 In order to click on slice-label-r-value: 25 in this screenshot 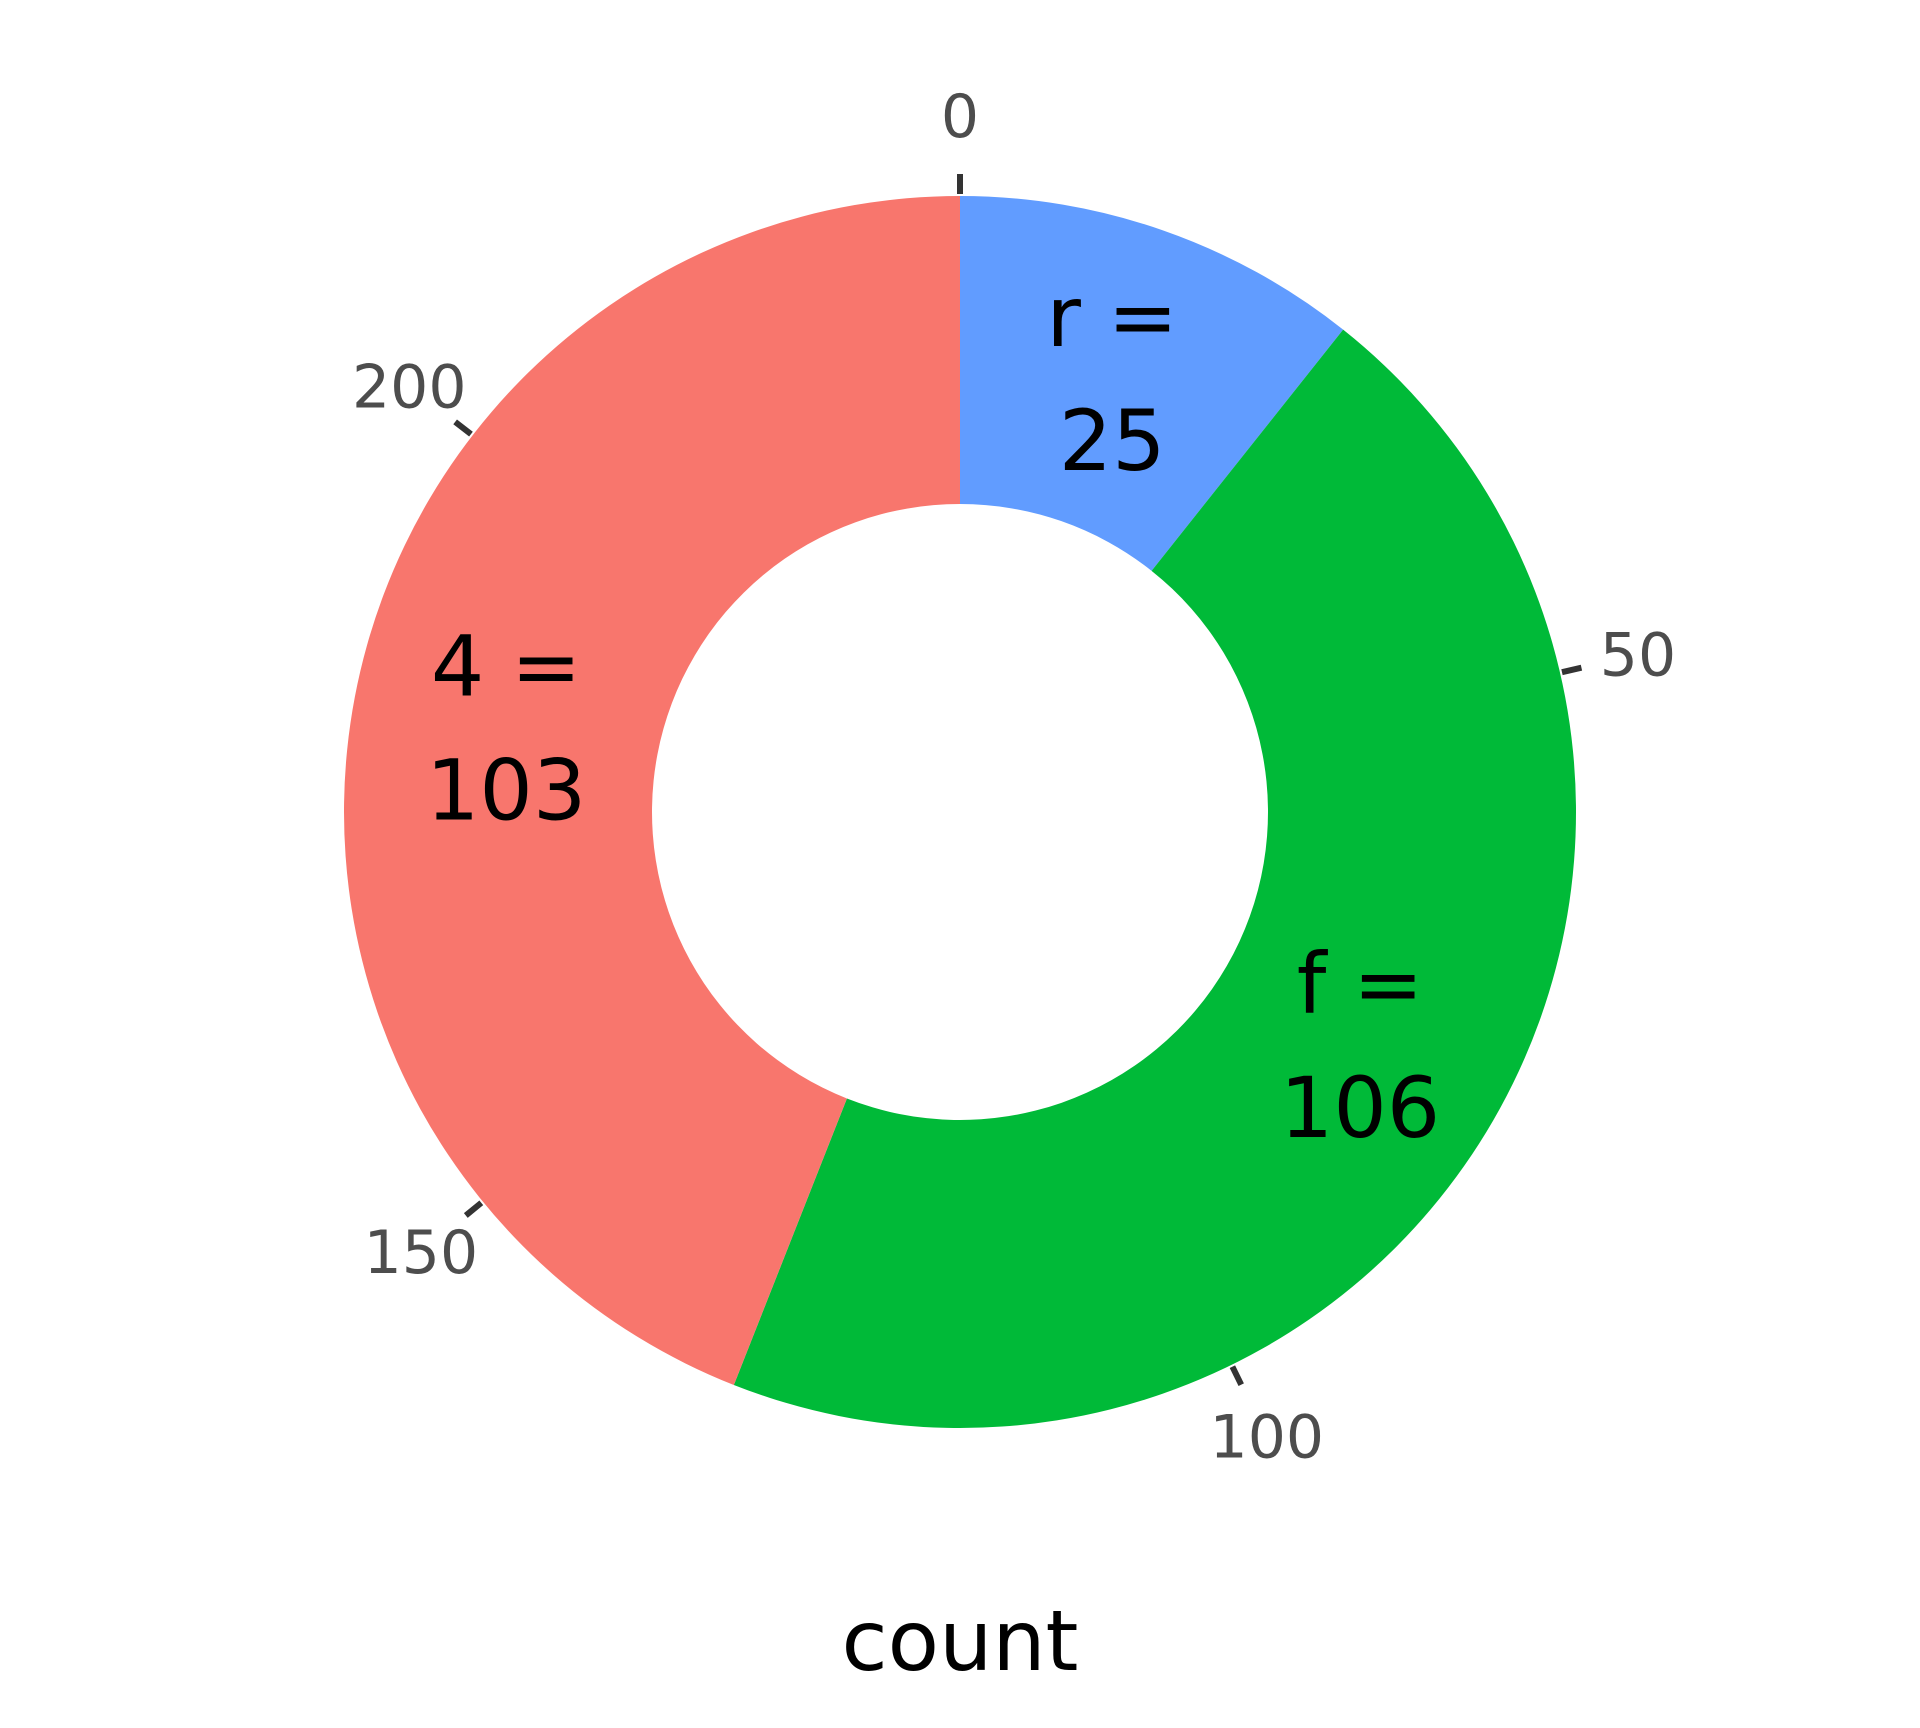, I will do `click(1112, 441)`.